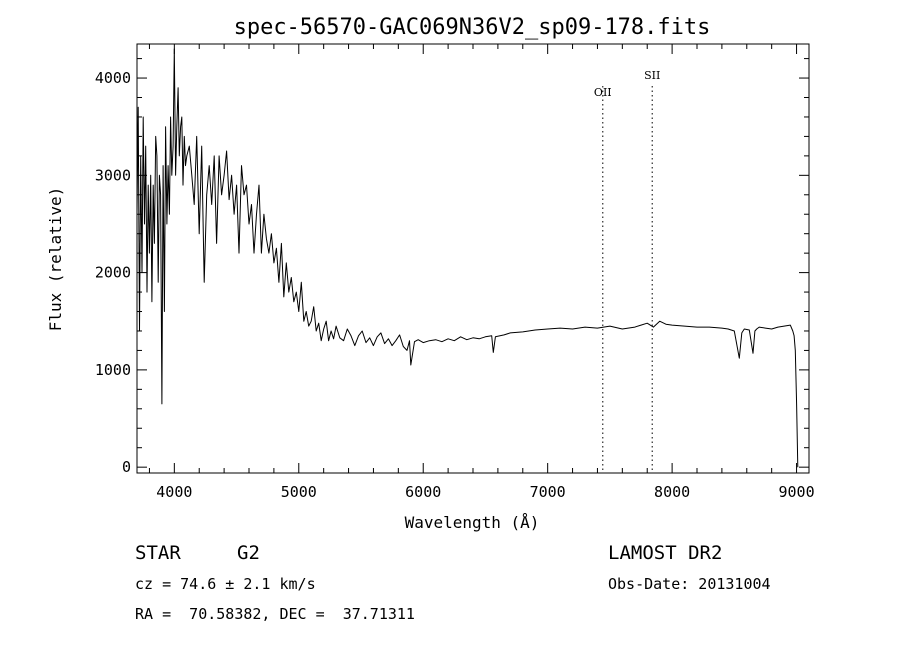 This screenshot has height=650, width=900. What do you see at coordinates (603, 92) in the screenshot?
I see `line-label-oii: OII` at bounding box center [603, 92].